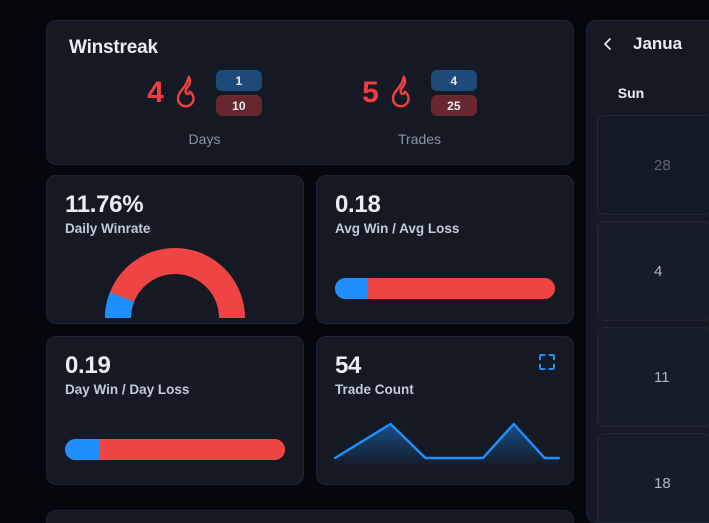 The image size is (709, 523). Describe the element at coordinates (453, 80) in the screenshot. I see `winstreak-trades-badge-win: 4` at that location.